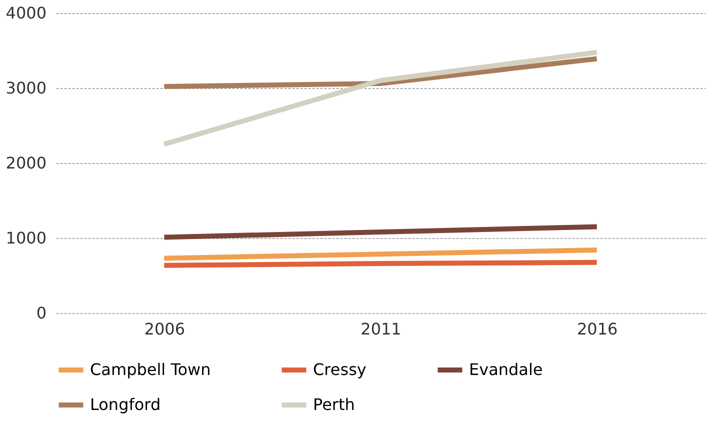  I want to click on y-tick-label: 3000, so click(26, 88).